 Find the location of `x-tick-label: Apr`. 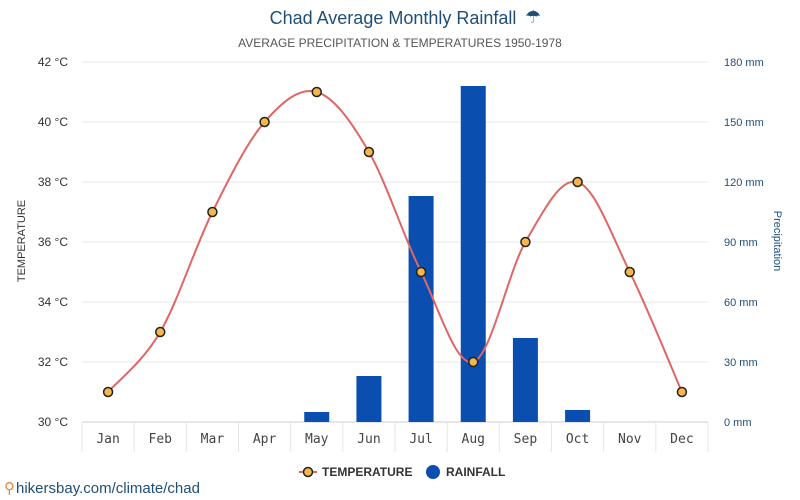

x-tick-label: Apr is located at coordinates (265, 439).